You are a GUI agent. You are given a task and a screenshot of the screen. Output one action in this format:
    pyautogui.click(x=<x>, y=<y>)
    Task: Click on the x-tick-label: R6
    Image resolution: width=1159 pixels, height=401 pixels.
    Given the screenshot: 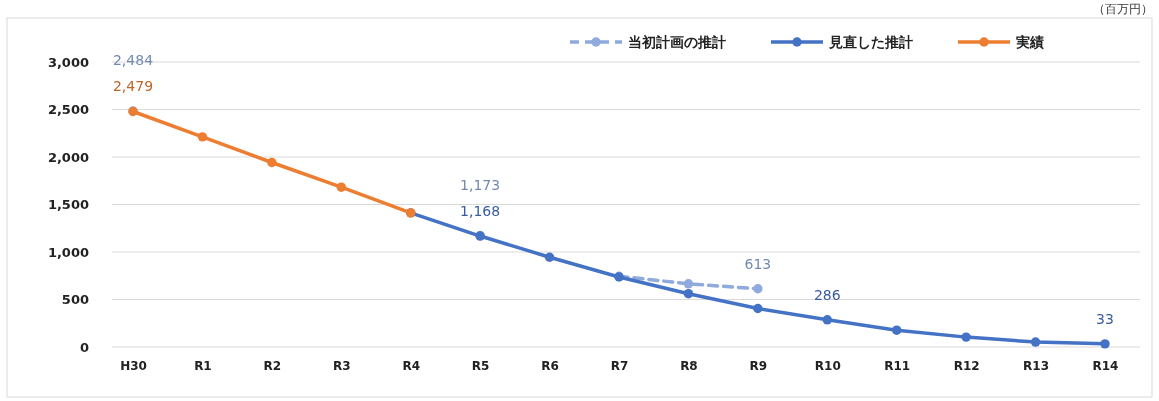 What is the action you would take?
    pyautogui.click(x=550, y=365)
    